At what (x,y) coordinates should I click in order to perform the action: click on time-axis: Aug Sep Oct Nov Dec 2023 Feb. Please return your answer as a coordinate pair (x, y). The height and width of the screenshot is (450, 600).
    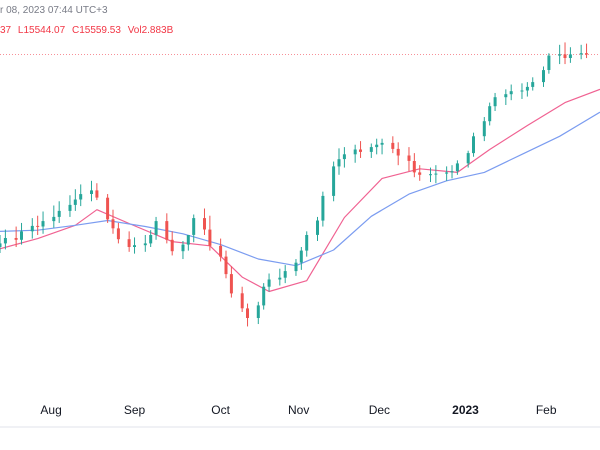
    Looking at the image, I should click on (298, 410).